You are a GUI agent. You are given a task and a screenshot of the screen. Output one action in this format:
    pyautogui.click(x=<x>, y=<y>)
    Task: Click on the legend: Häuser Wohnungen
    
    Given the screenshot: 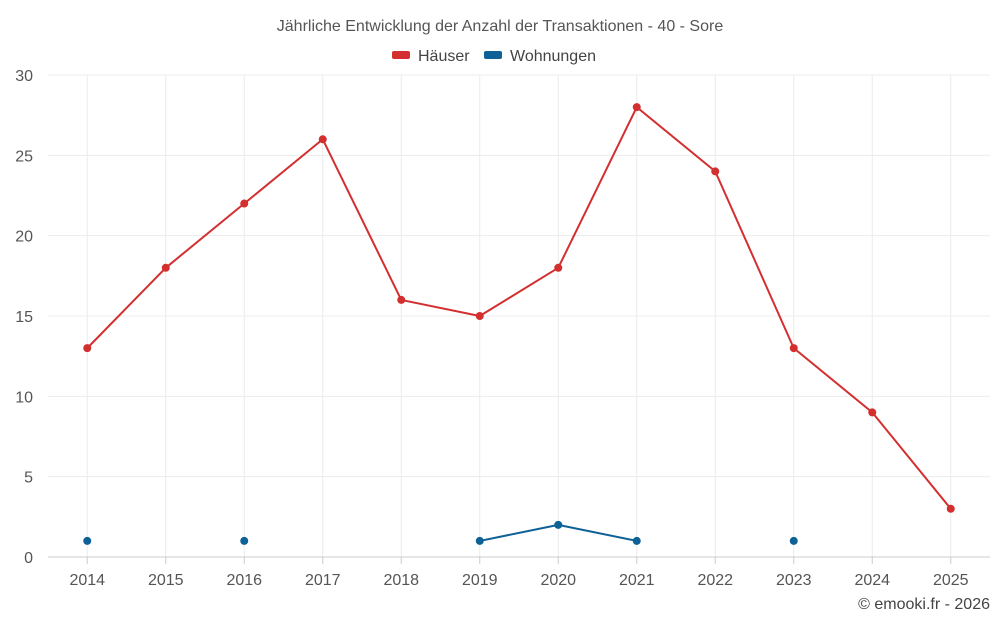 What is the action you would take?
    pyautogui.click(x=494, y=56)
    